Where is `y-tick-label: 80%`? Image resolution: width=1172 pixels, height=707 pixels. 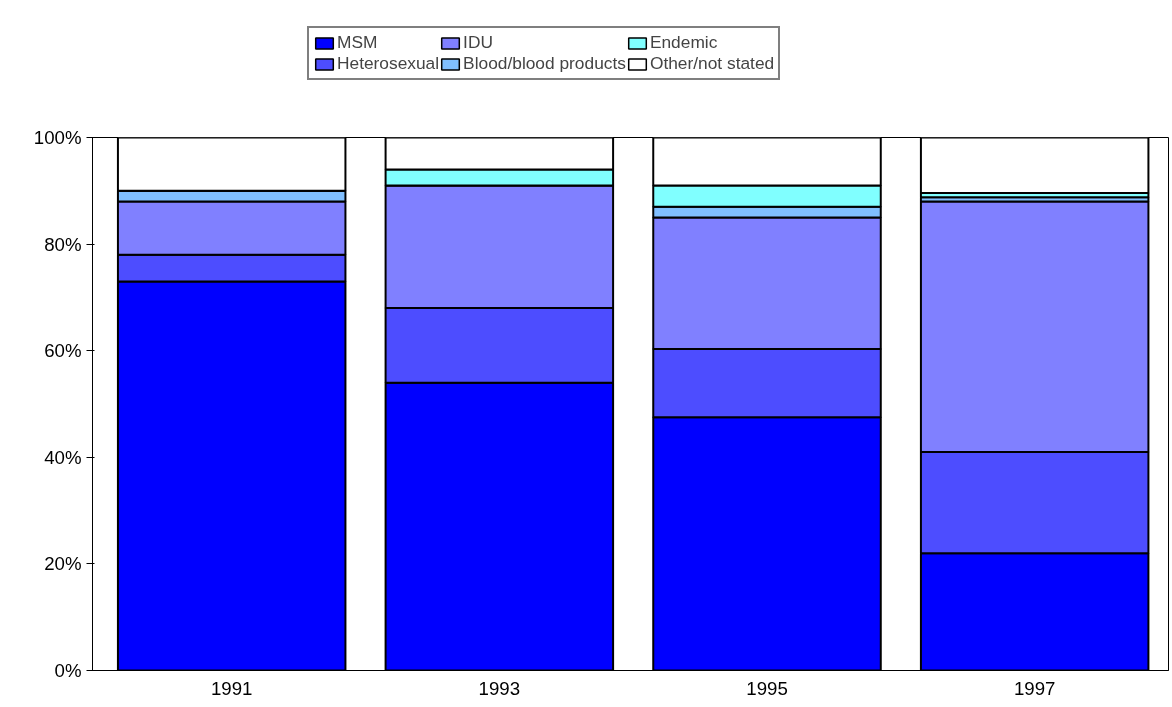 y-tick-label: 80% is located at coordinates (63, 244).